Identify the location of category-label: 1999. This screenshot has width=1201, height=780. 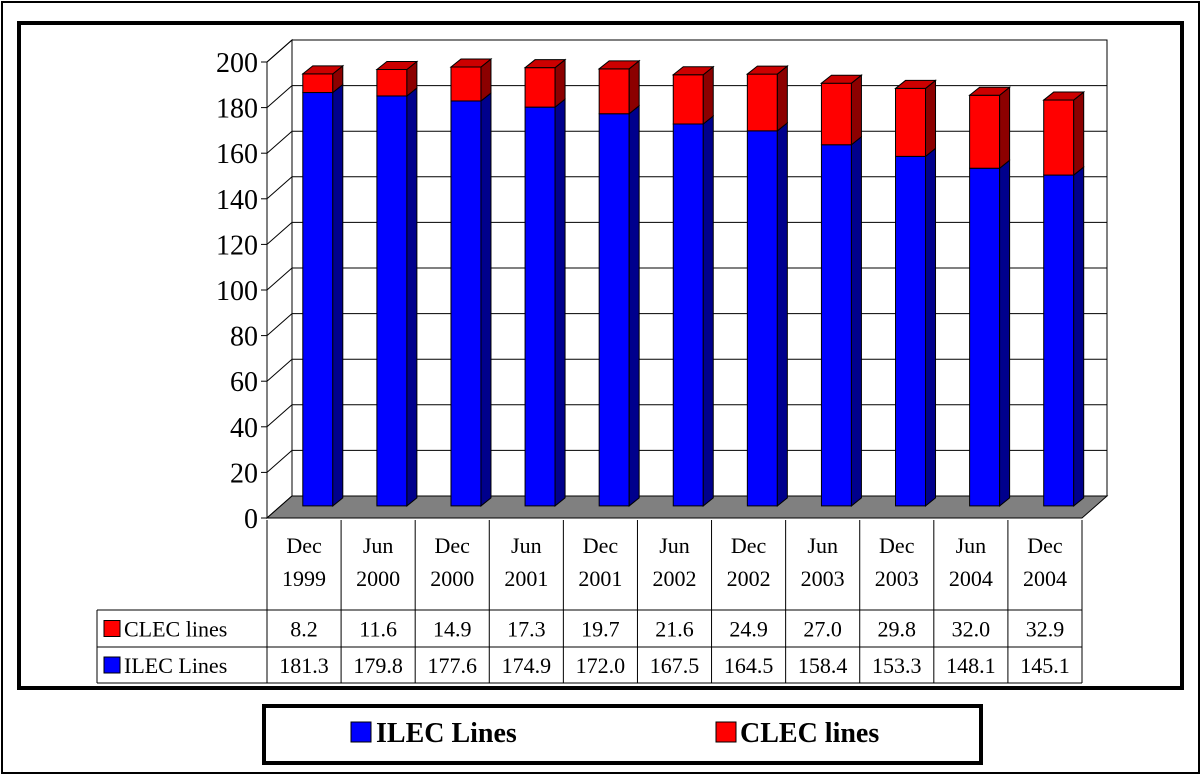
(304, 578).